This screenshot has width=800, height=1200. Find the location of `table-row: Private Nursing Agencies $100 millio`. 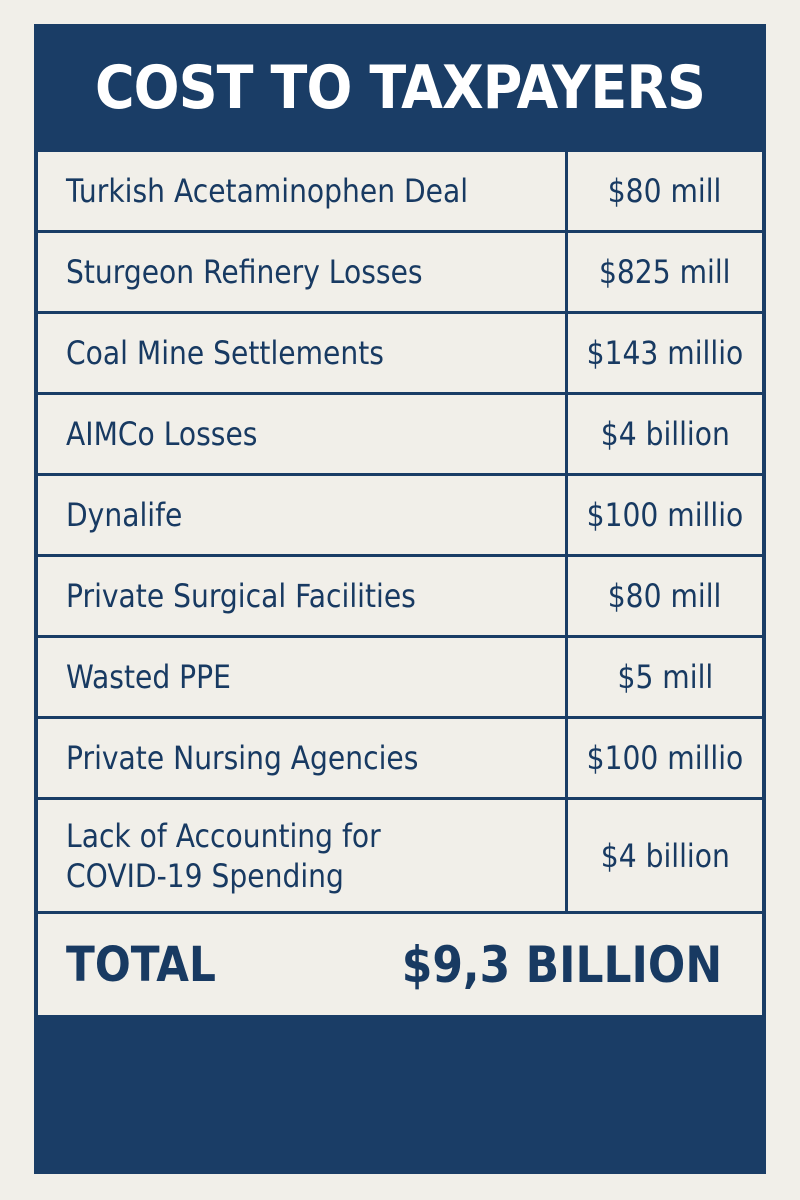

table-row: Private Nursing Agencies $100 millio is located at coordinates (400, 756).